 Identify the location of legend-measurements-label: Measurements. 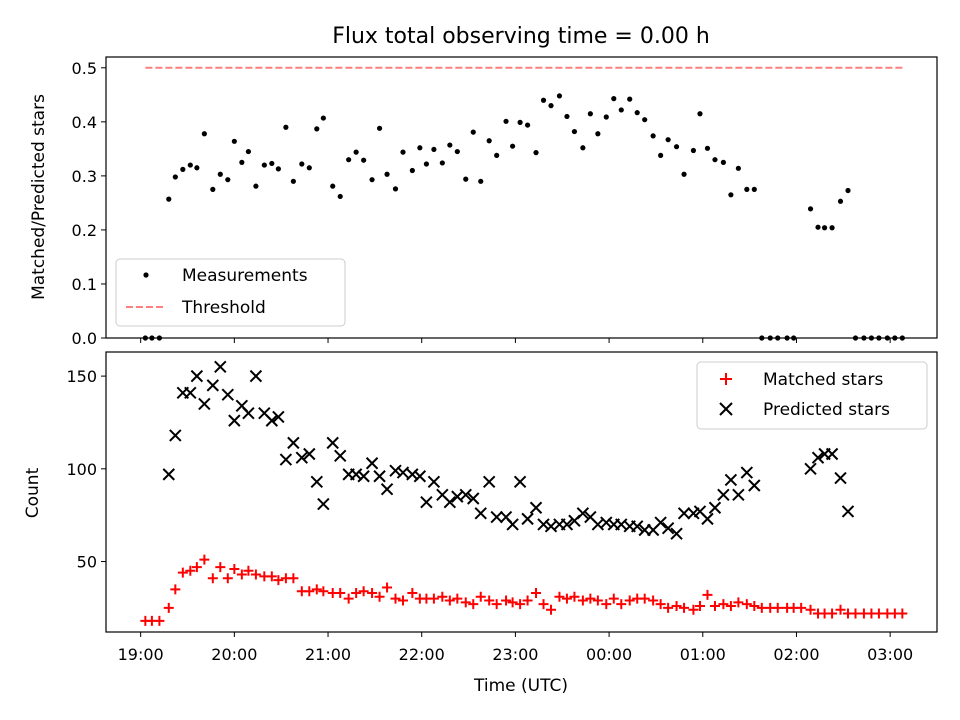
(245, 276).